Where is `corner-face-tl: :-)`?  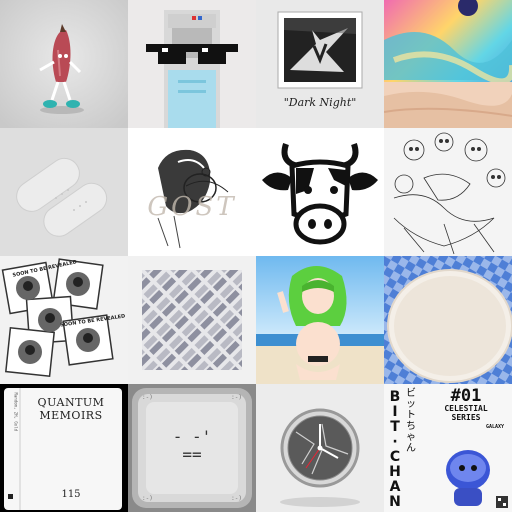
corner-face-tl: :-) is located at coordinates (147, 397).